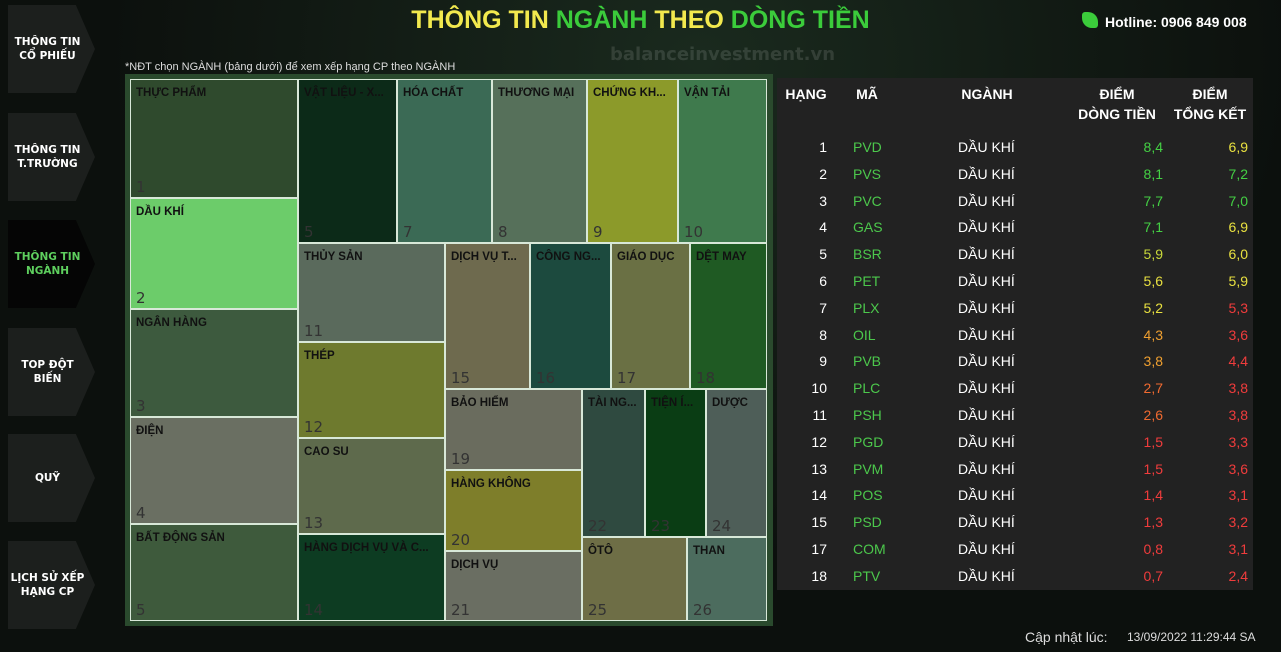 The height and width of the screenshot is (652, 1281). What do you see at coordinates (444, 161) in the screenshot?
I see `treemap-tile: HÓA CHẤT 7` at bounding box center [444, 161].